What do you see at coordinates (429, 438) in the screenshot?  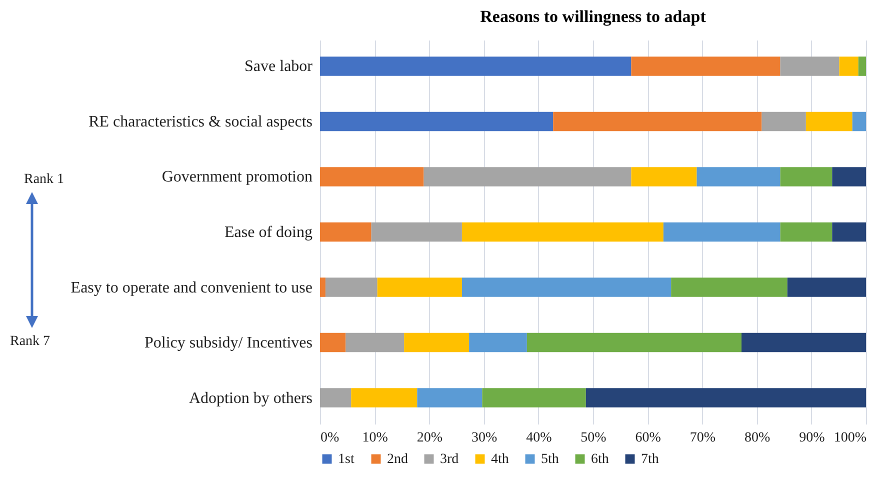 I see `x-tick-label: 20%` at bounding box center [429, 438].